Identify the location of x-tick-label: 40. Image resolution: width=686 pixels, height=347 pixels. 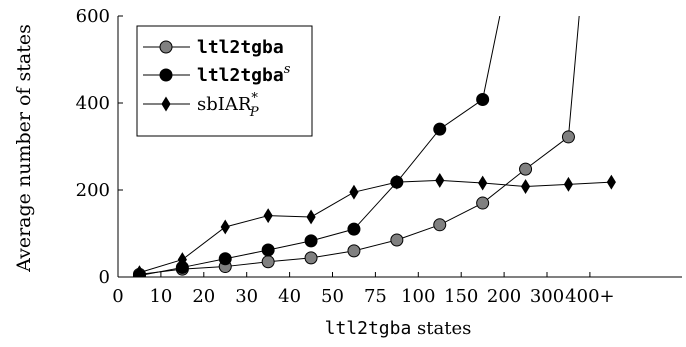
(289, 296).